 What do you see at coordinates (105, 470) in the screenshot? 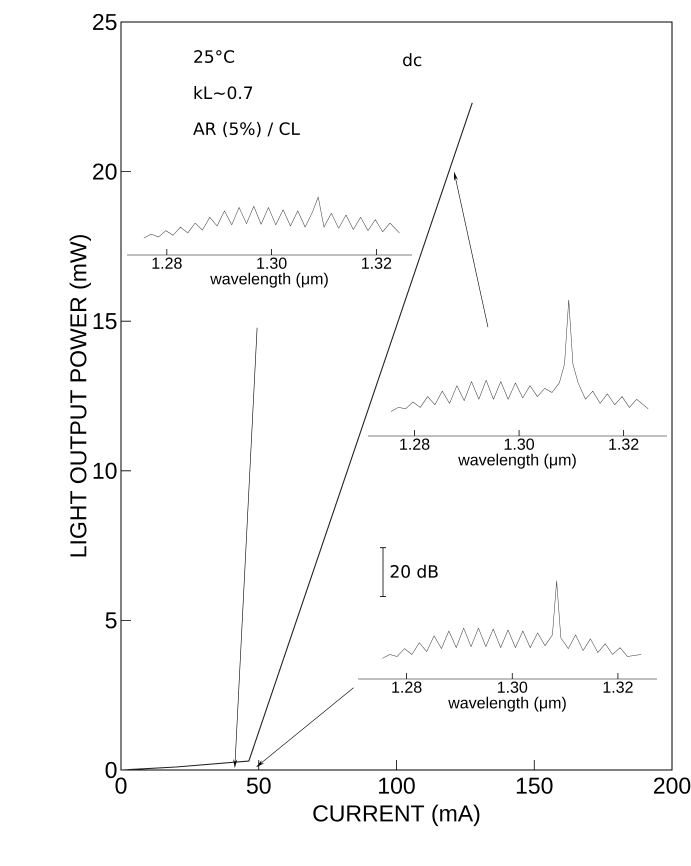
I see `y-tick-label: 10` at bounding box center [105, 470].